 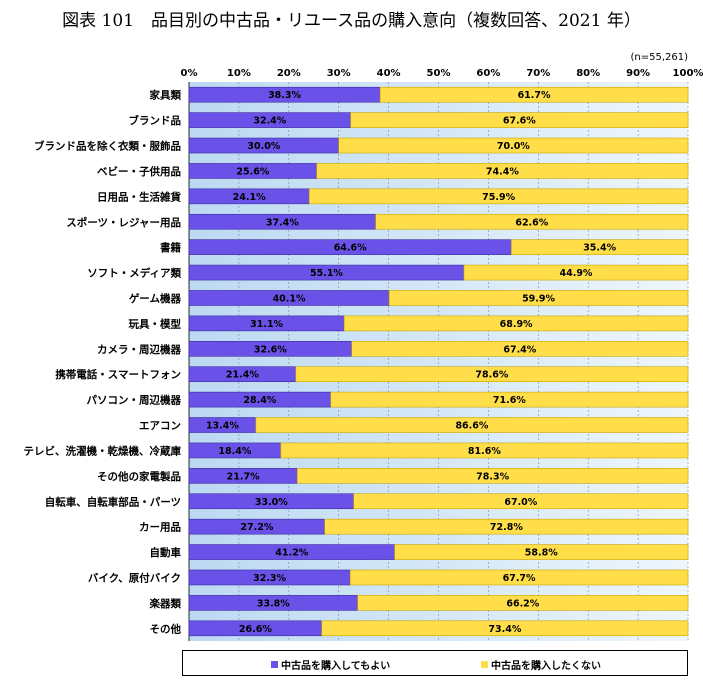 What do you see at coordinates (289, 73) in the screenshot?
I see `x-tick-label: 20%` at bounding box center [289, 73].